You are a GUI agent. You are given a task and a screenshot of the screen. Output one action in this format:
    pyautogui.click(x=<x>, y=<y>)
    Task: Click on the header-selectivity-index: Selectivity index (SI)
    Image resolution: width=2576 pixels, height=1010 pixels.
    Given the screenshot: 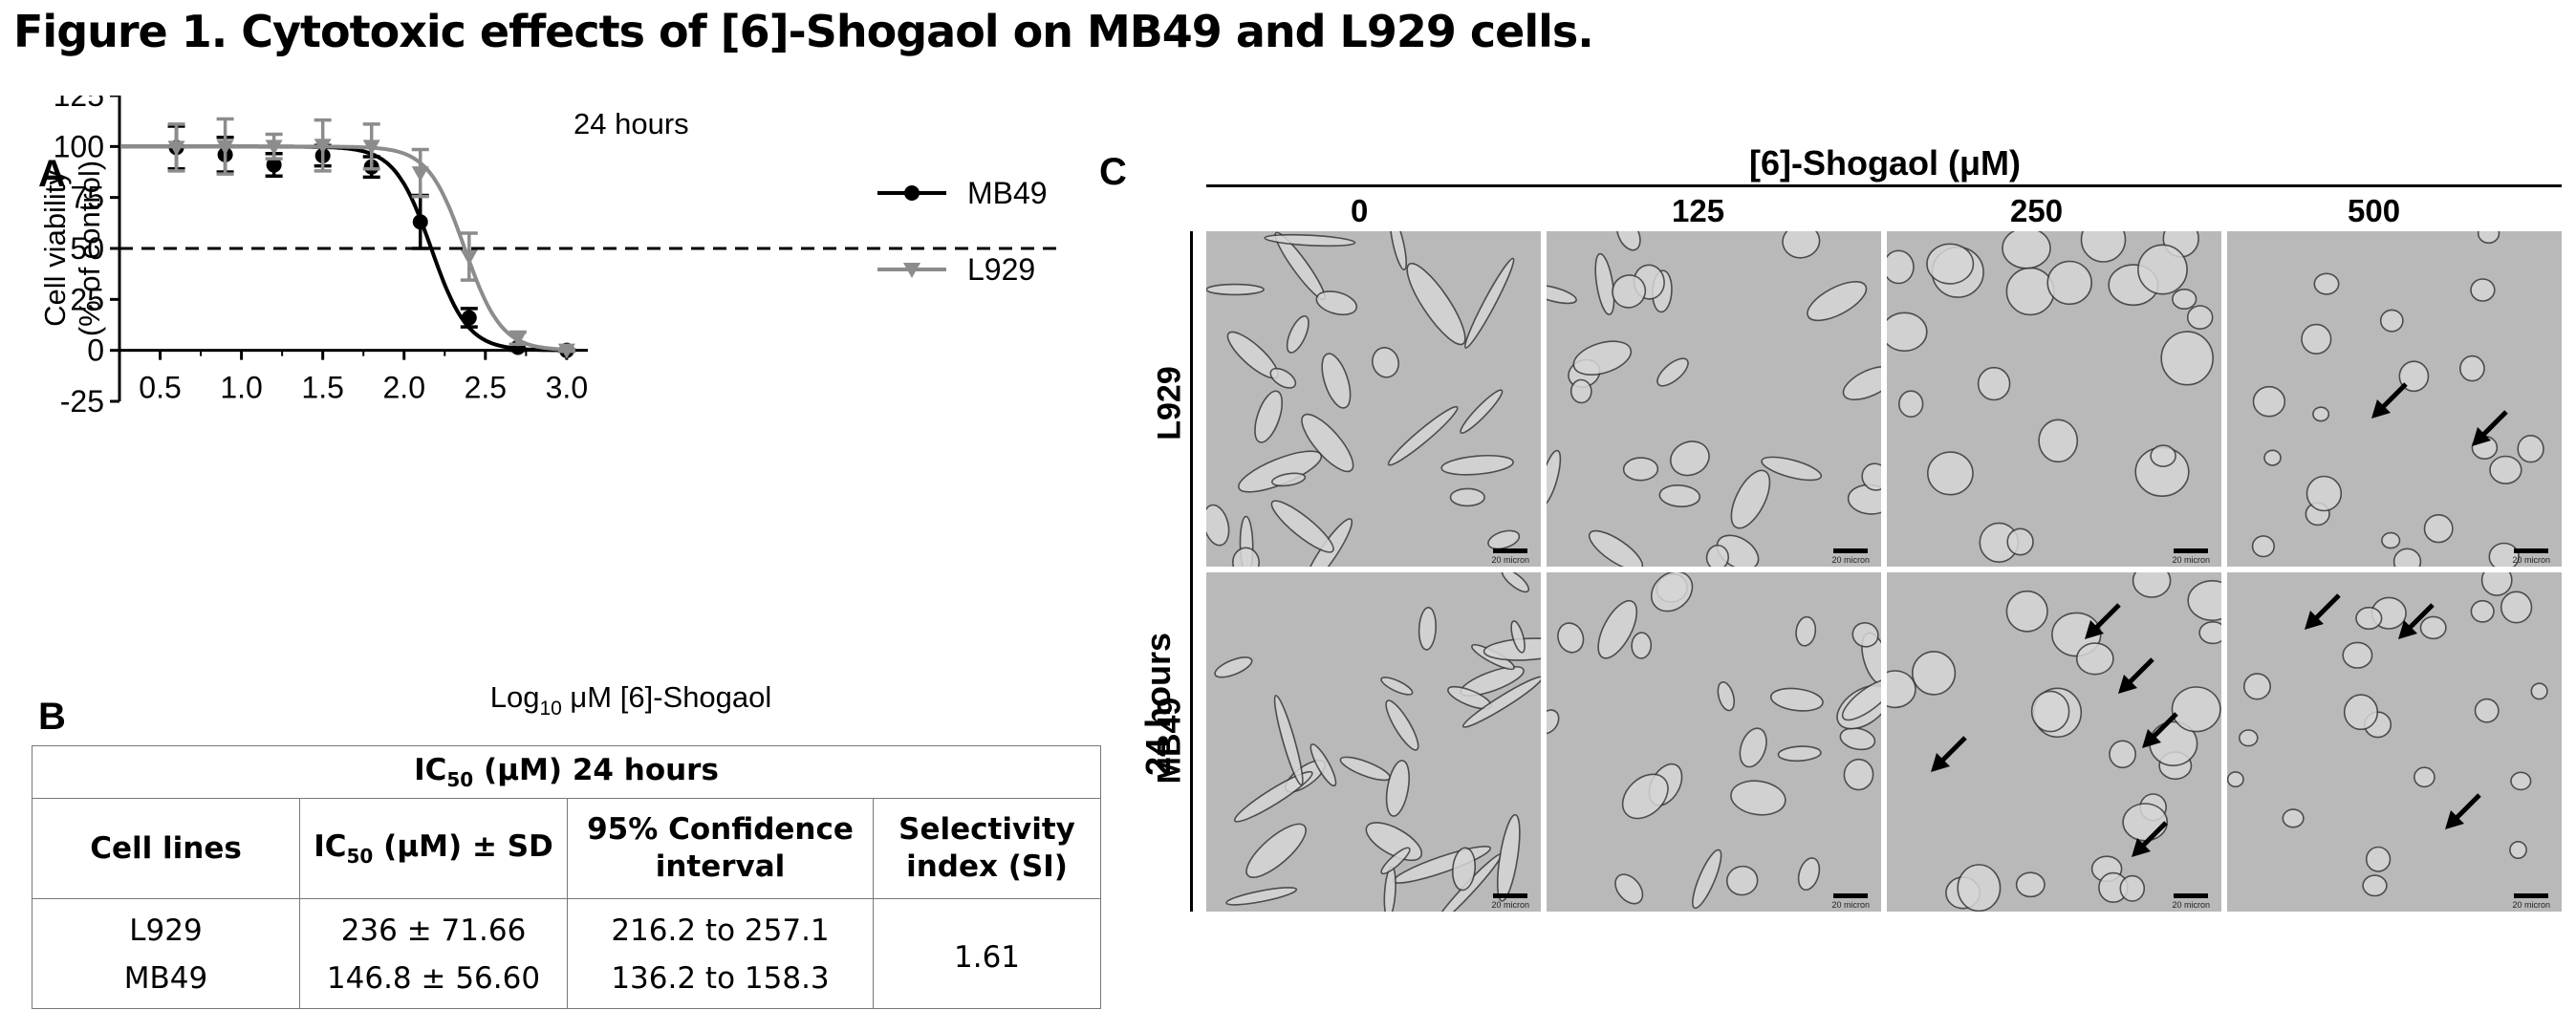 What is the action you would take?
    pyautogui.click(x=987, y=849)
    